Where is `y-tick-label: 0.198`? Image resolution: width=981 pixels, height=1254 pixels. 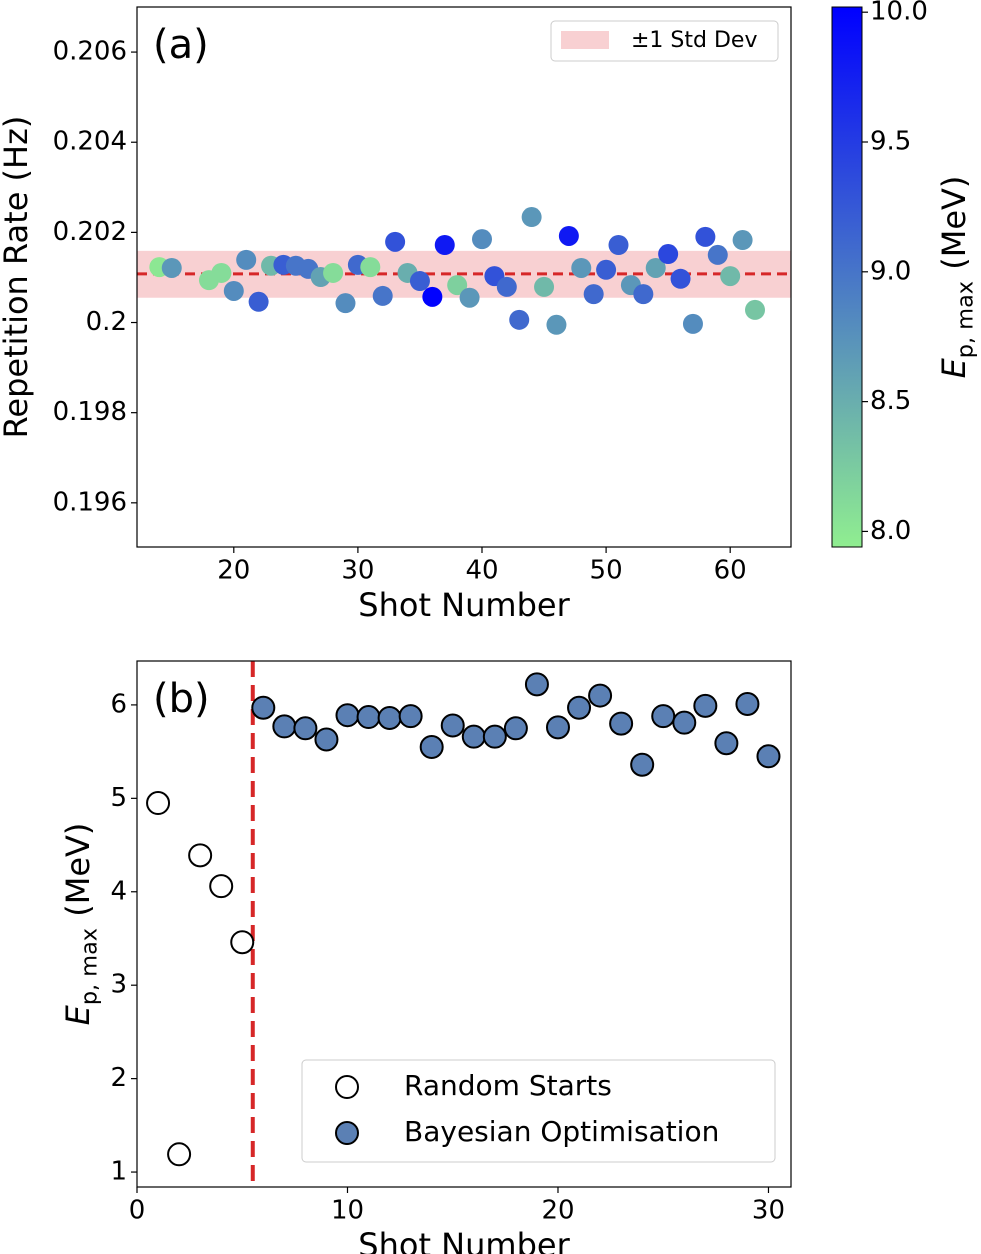
y-tick-label: 0.198 is located at coordinates (90, 412).